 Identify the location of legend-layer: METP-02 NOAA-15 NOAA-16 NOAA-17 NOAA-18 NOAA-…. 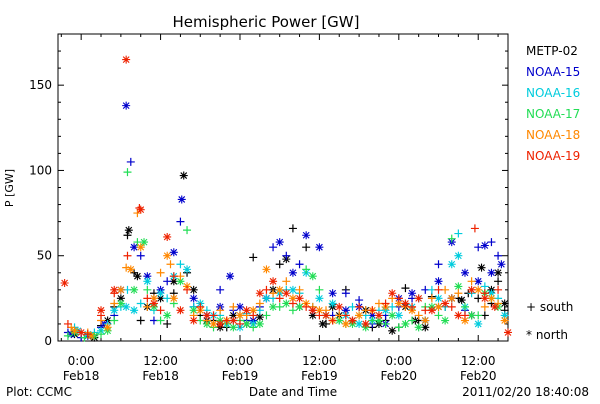
(553, 193).